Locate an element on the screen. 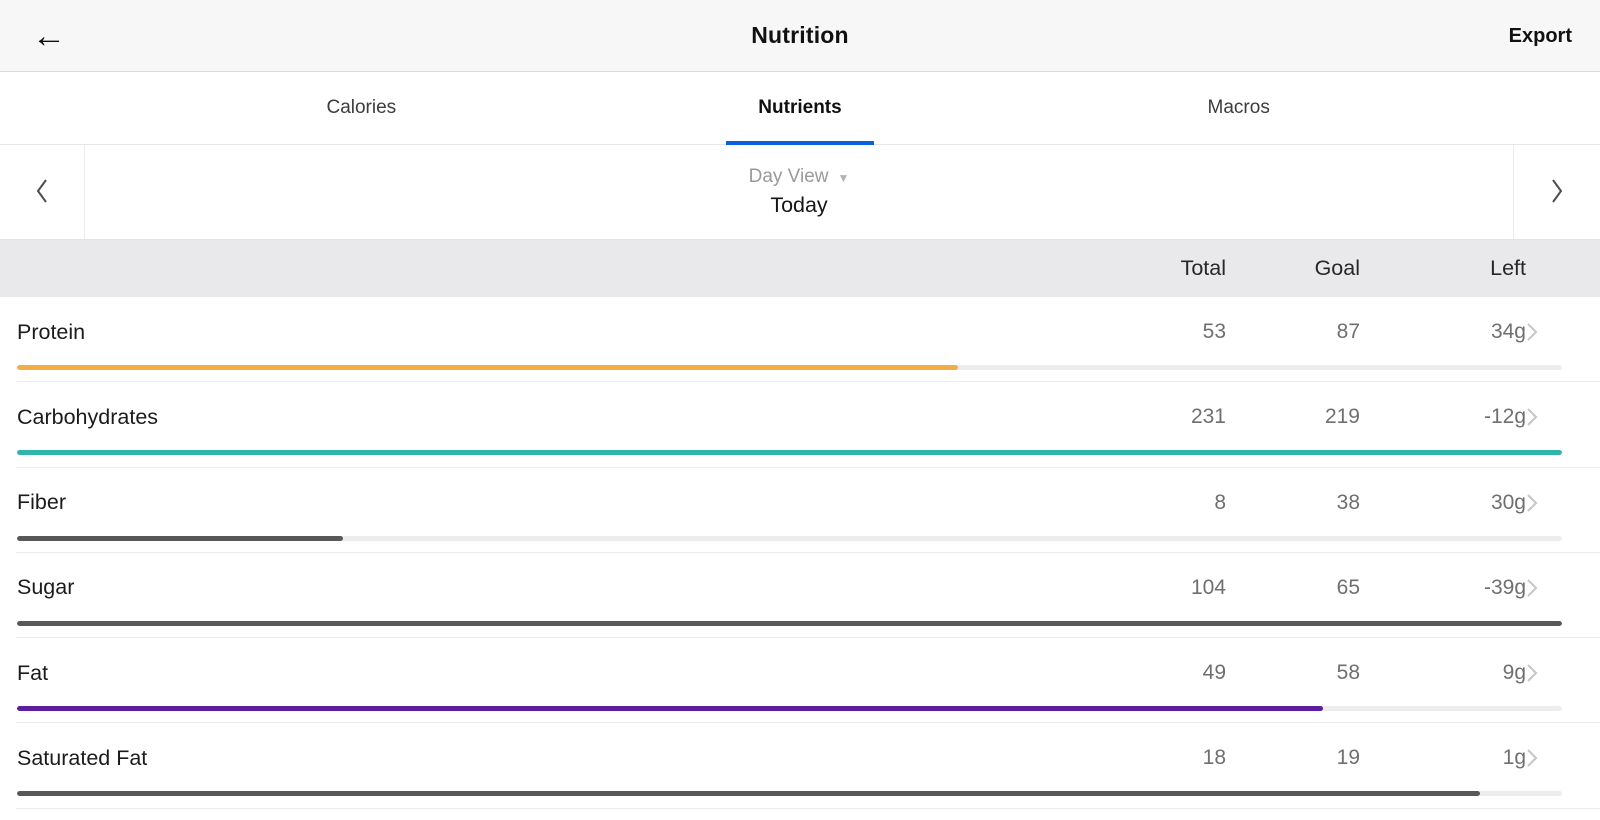 Image resolution: width=1600 pixels, height=820 pixels. left-value: 1g is located at coordinates (1514, 758).